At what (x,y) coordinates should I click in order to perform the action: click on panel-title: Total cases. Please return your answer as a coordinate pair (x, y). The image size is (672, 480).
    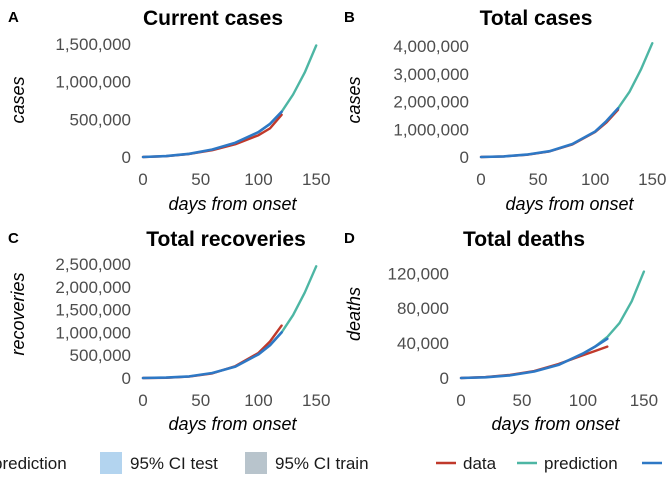
    Looking at the image, I should click on (536, 18).